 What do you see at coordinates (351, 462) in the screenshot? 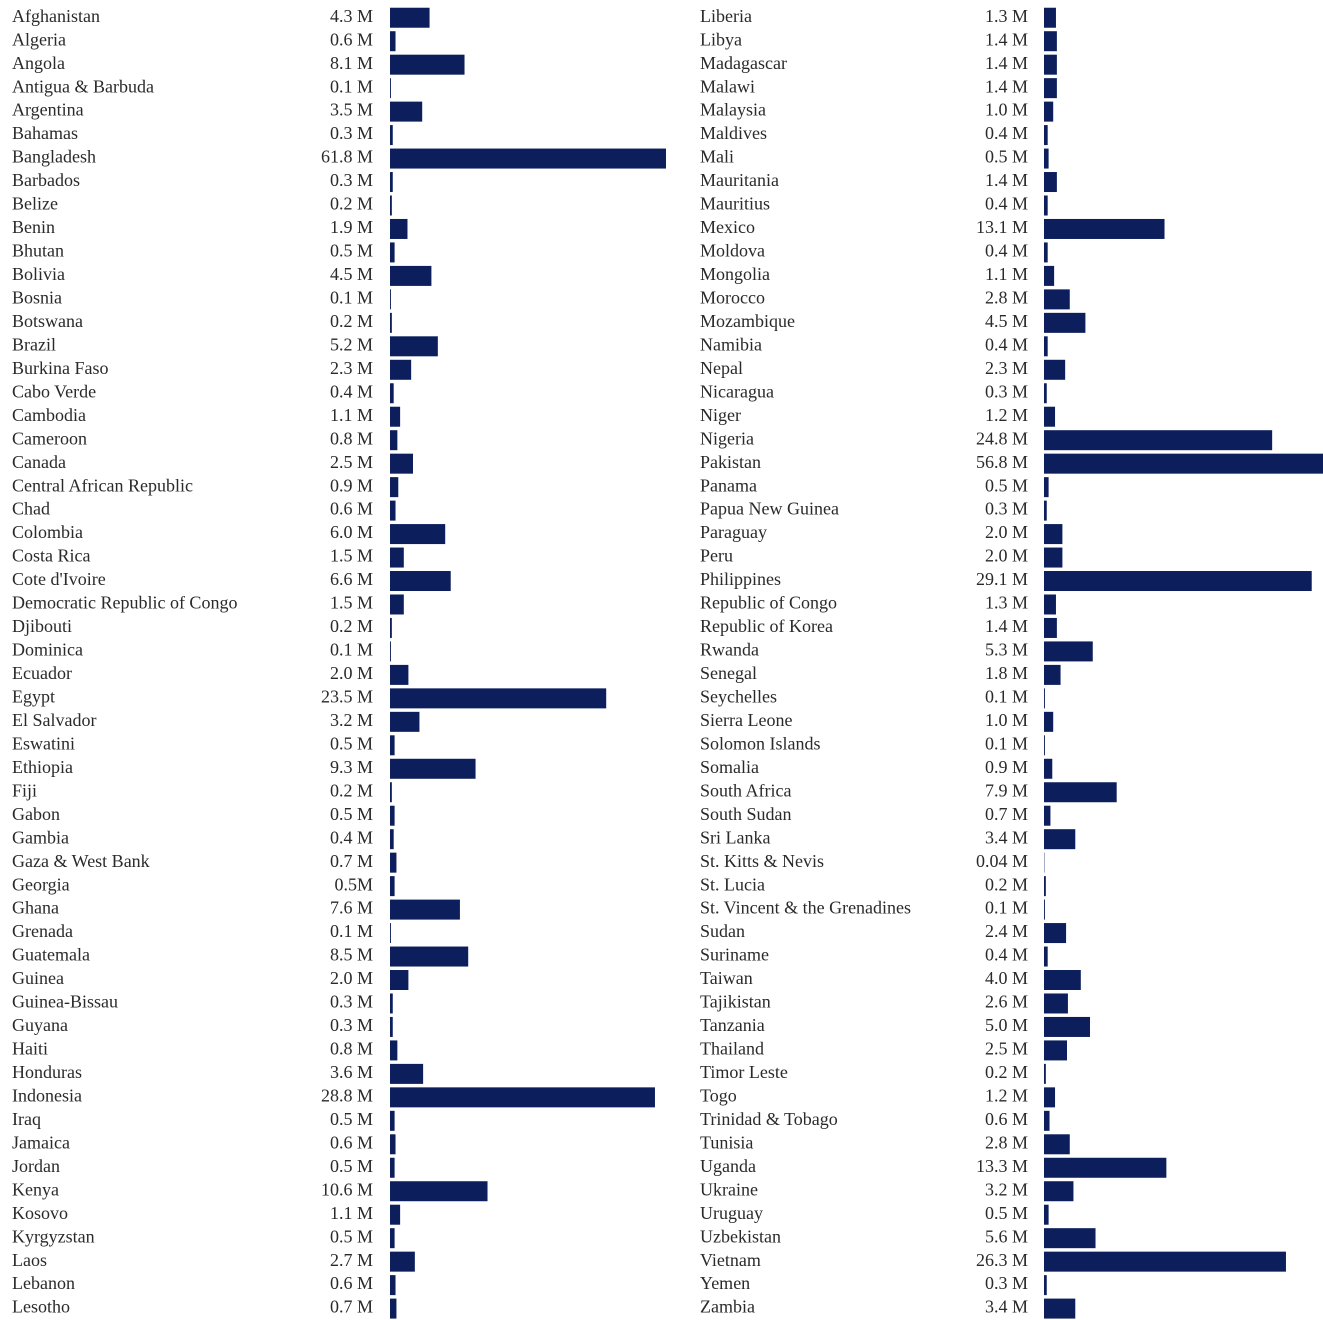
I see `value-label: 2.5 M` at bounding box center [351, 462].